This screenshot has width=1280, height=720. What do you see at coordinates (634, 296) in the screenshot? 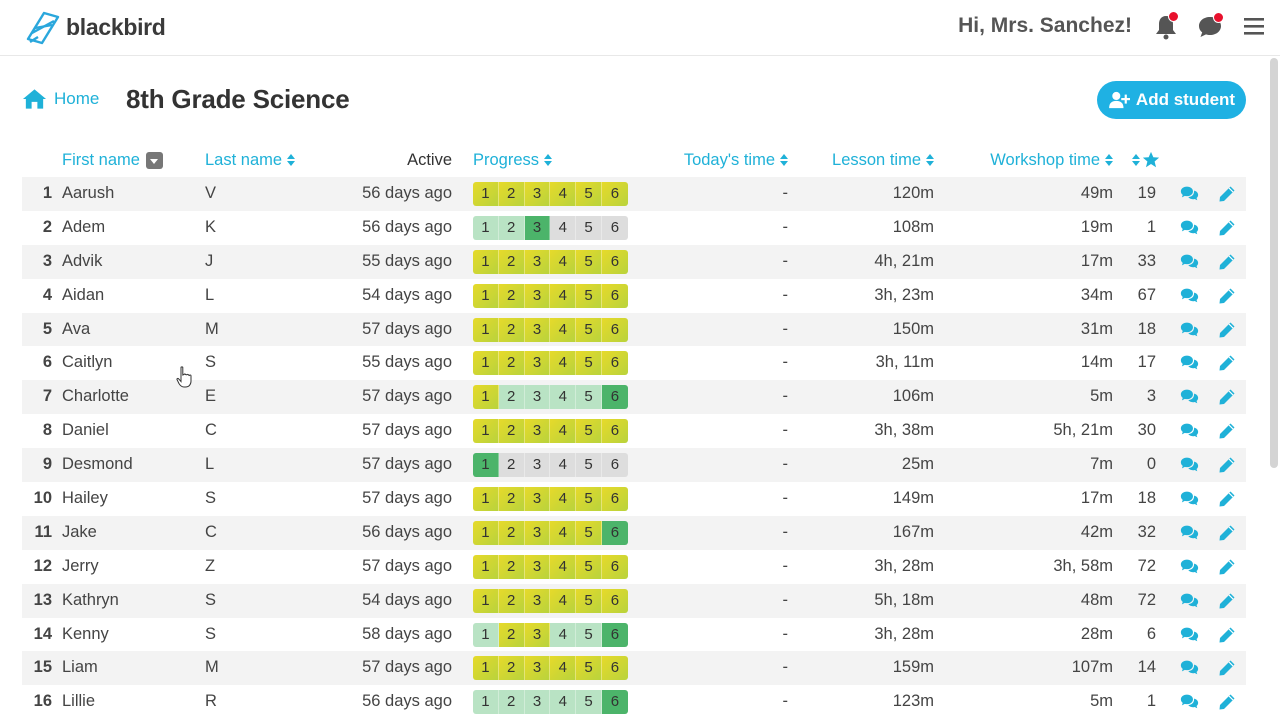
I see `table-row: 4 Aidan L 54 days ago -3h, 23m 34m 67 1 2 3 4 5 6` at bounding box center [634, 296].